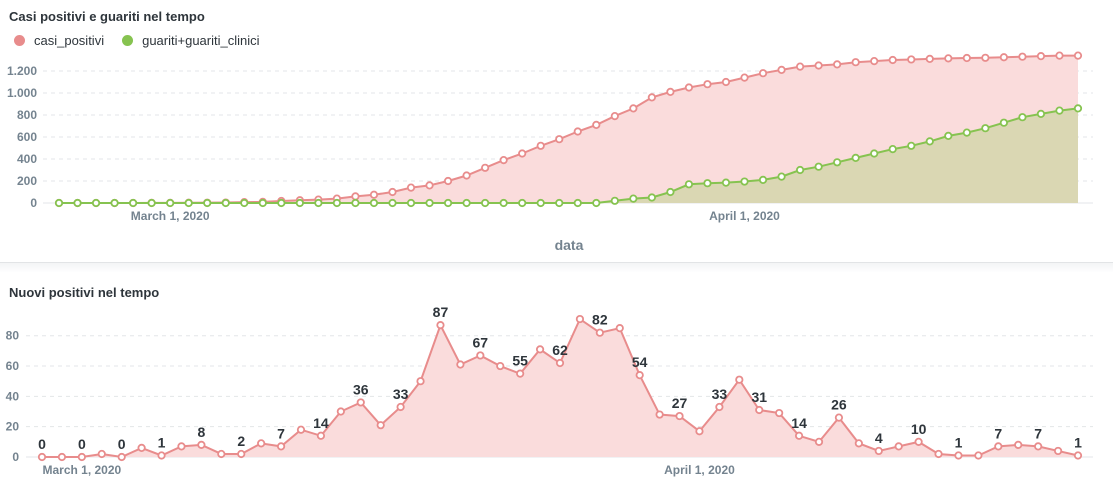 The height and width of the screenshot is (494, 1113). What do you see at coordinates (81, 470) in the screenshot?
I see `x-tick-label: March 1, 2020` at bounding box center [81, 470].